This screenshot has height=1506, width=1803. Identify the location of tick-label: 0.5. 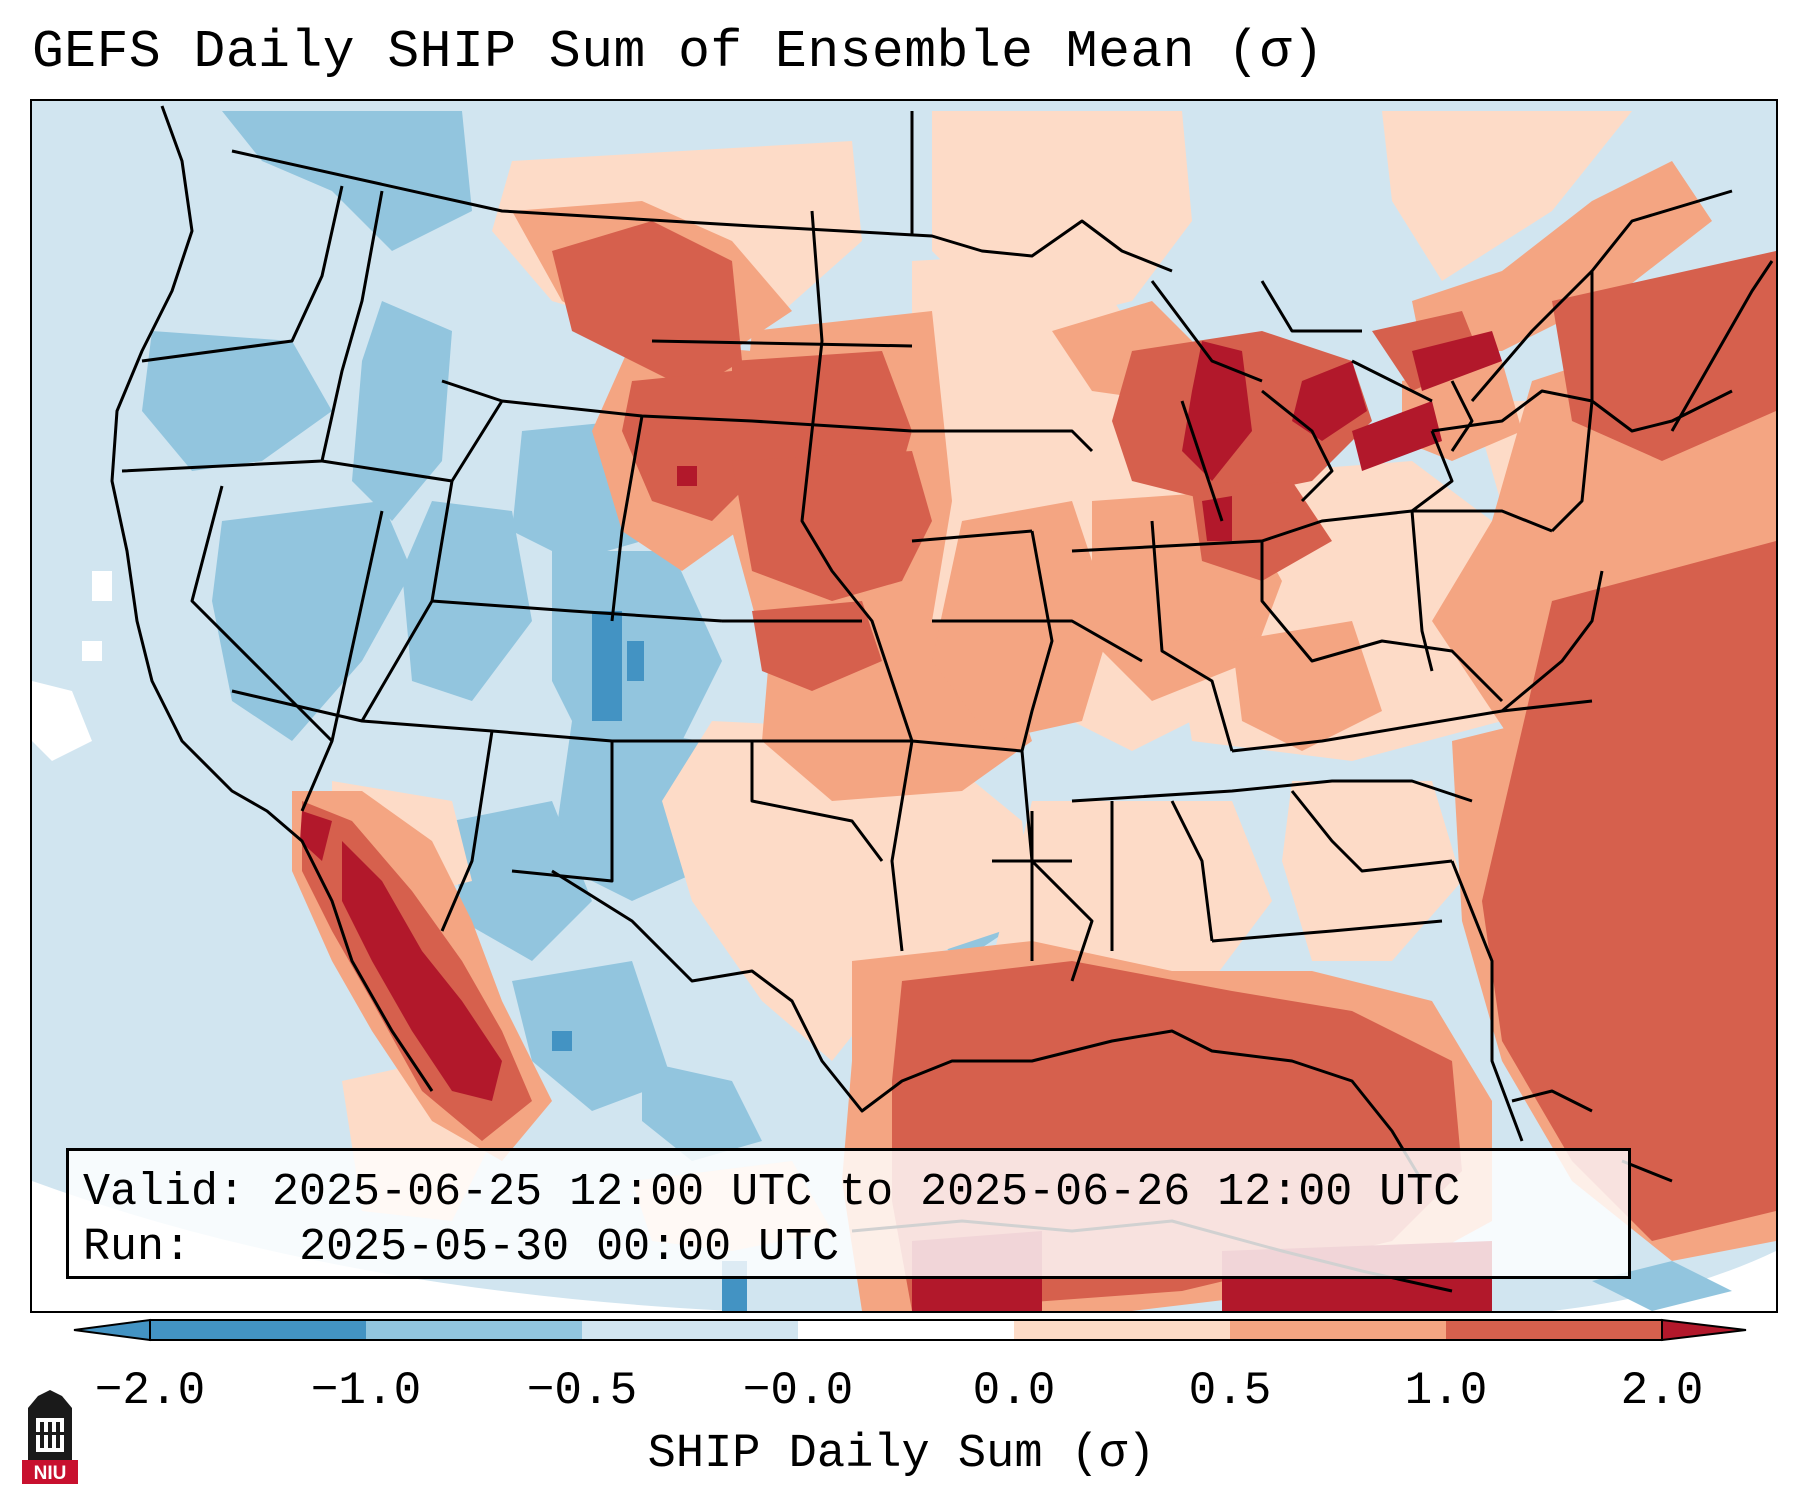
(1230, 1391).